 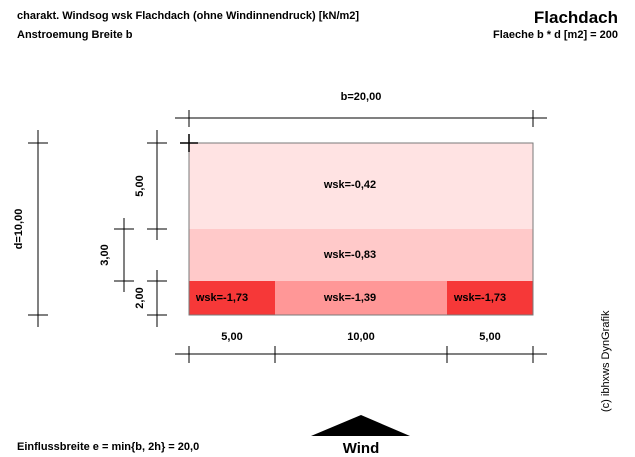 I want to click on dimension-segment-bottom-label: 2,00, so click(x=140, y=297).